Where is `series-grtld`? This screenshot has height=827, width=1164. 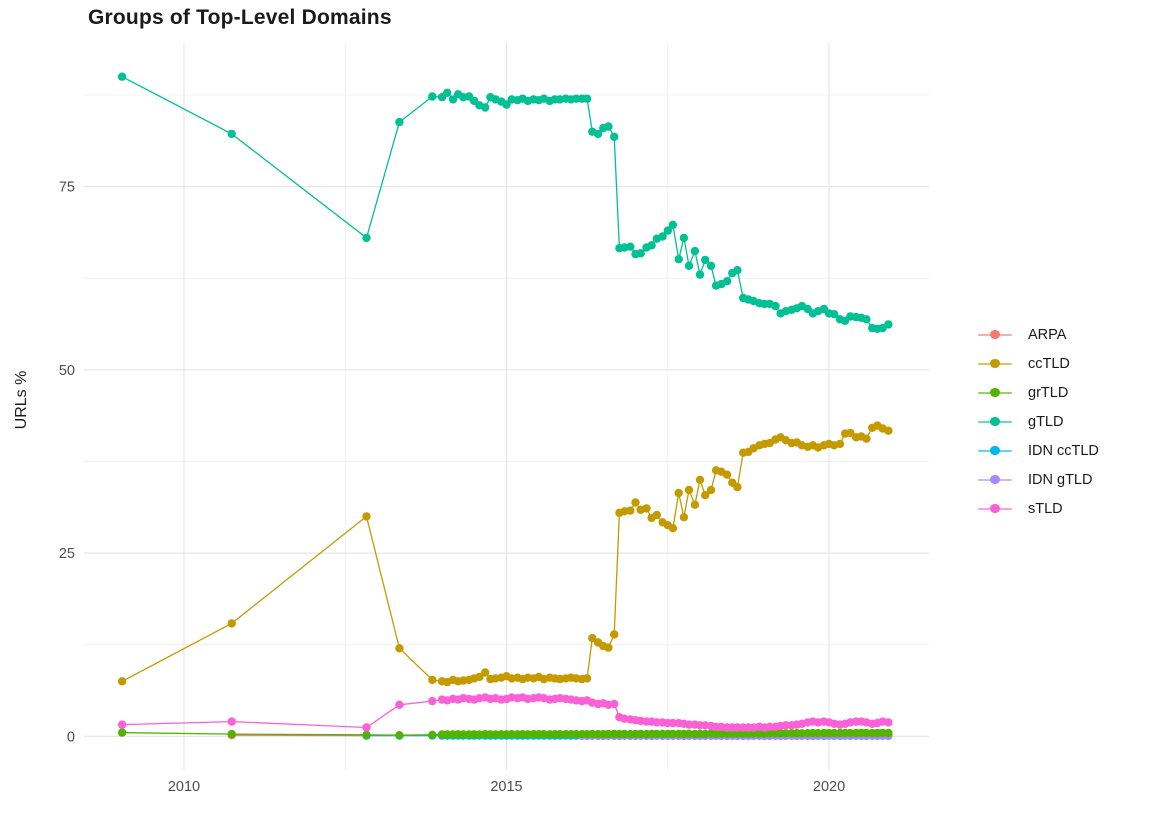 series-grtld is located at coordinates (505, 734).